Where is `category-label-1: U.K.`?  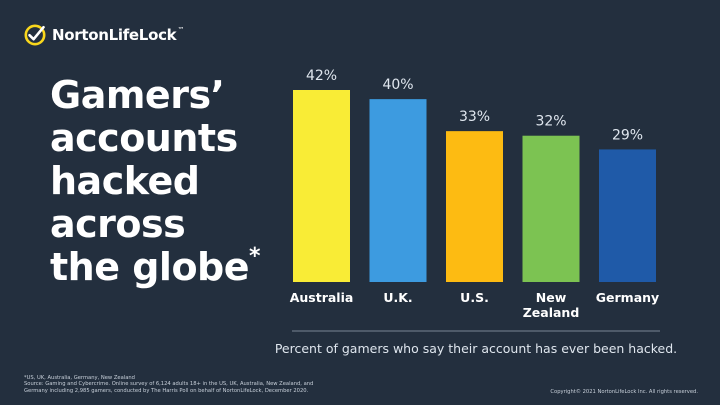
category-label-1: U.K. is located at coordinates (397, 297).